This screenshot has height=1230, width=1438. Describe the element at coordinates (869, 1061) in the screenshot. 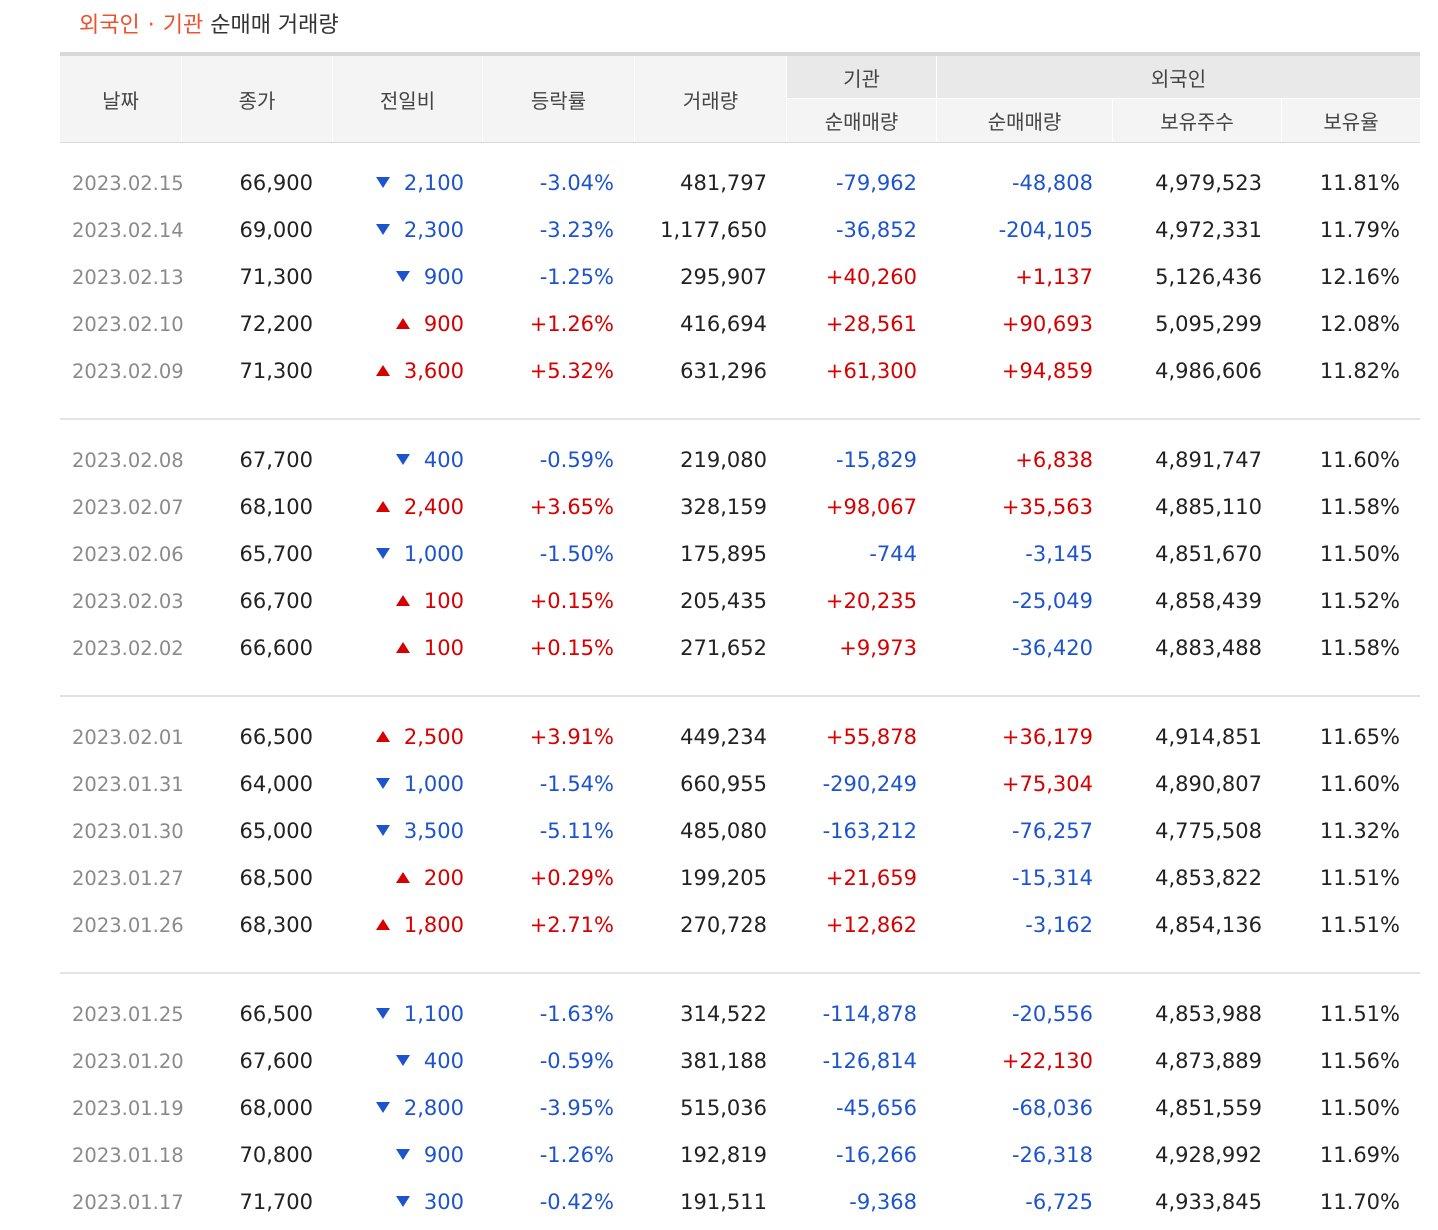

I see `cell-institution-net: -126,814` at that location.